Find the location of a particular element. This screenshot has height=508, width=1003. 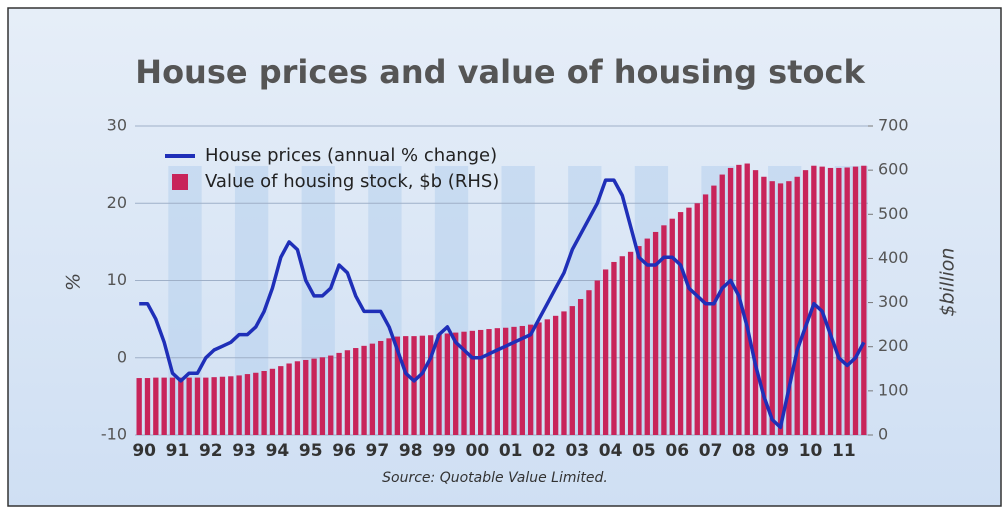

y2-axis-label: $billion is located at coordinates (948, 282).